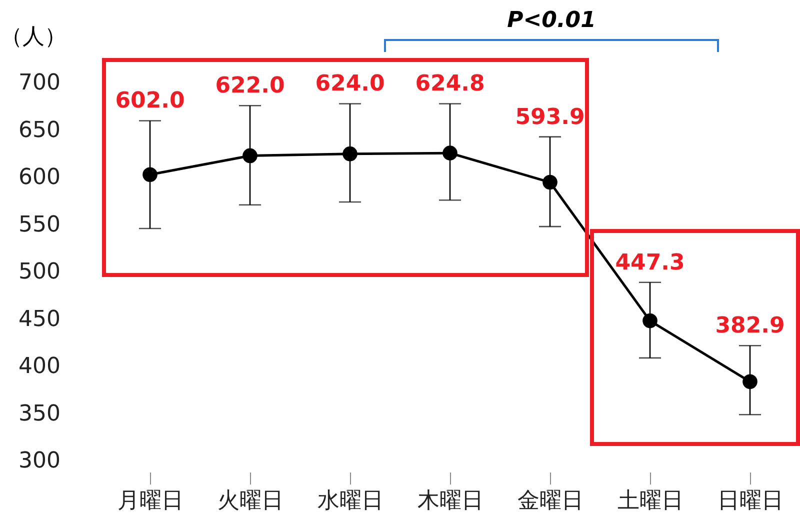 Image resolution: width=800 pixels, height=531 pixels. Describe the element at coordinates (651, 501) in the screenshot. I see `x-tick-label: 土曜日` at that location.